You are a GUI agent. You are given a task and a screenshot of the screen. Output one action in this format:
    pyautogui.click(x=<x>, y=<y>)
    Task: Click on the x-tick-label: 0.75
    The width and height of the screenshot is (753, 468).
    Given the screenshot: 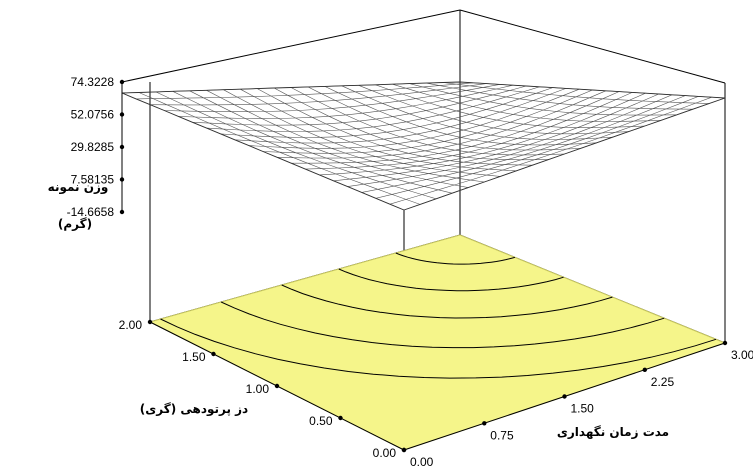 What is the action you would take?
    pyautogui.click(x=502, y=435)
    